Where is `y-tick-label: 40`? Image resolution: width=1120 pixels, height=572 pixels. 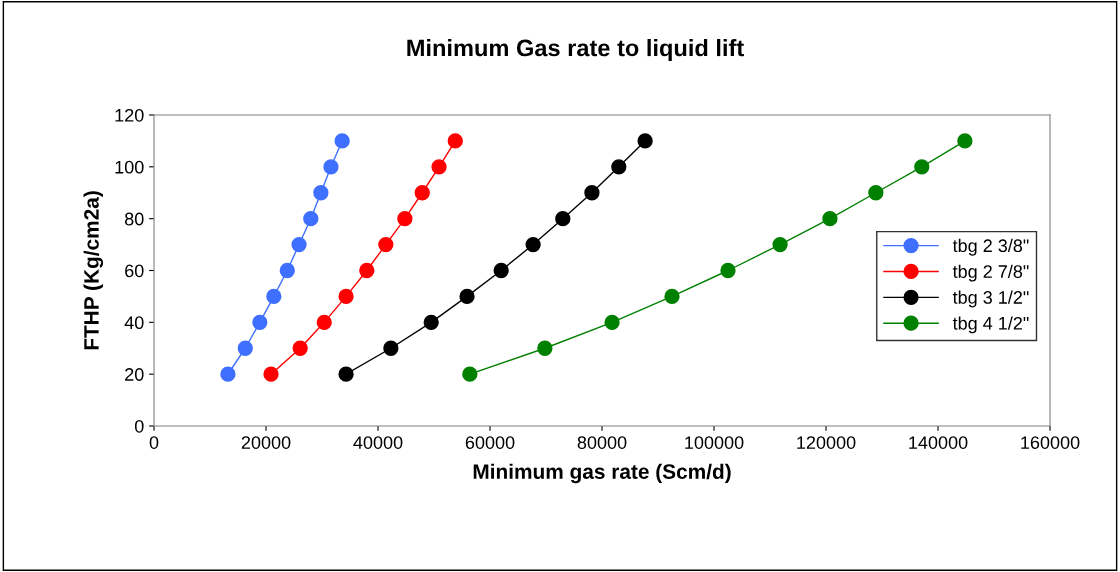 y-tick-label: 40 is located at coordinates (134, 323).